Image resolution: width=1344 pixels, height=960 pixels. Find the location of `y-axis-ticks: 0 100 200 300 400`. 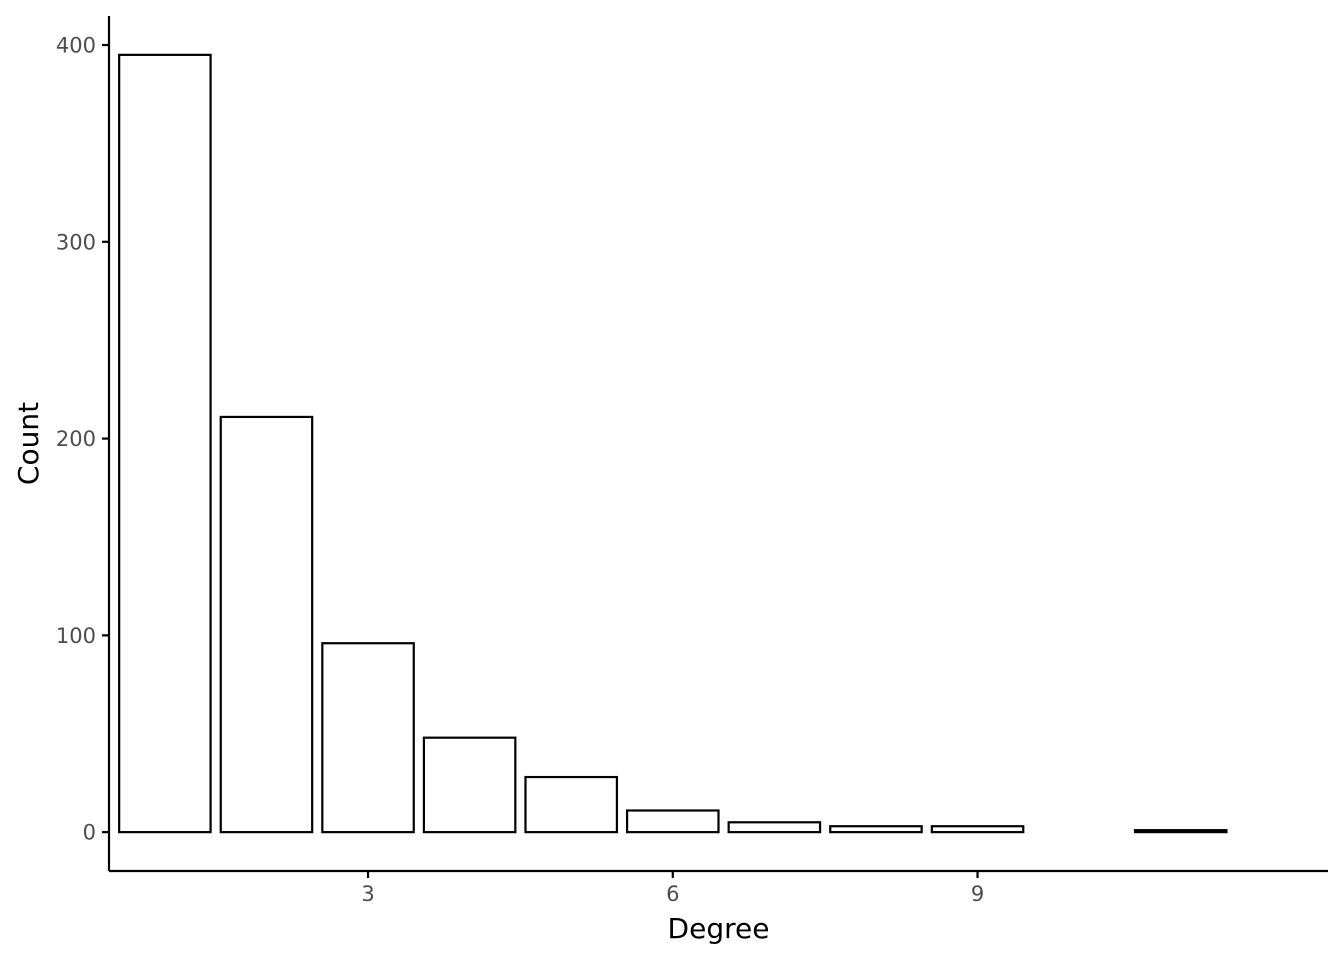

y-axis-ticks: 0 100 200 300 400 is located at coordinates (82, 439).